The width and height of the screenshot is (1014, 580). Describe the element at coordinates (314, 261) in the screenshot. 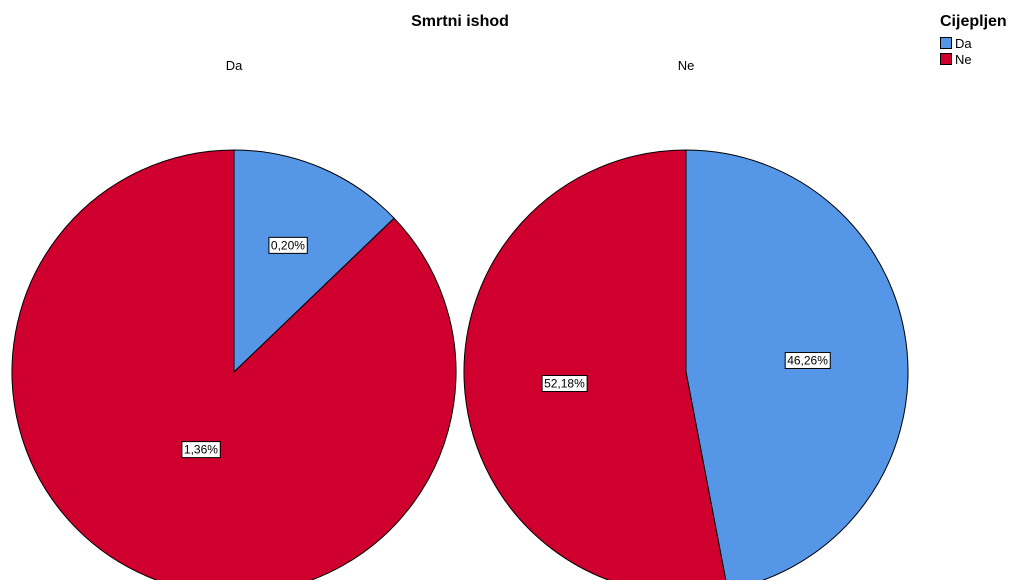

I see `pie-slice-da-da` at that location.